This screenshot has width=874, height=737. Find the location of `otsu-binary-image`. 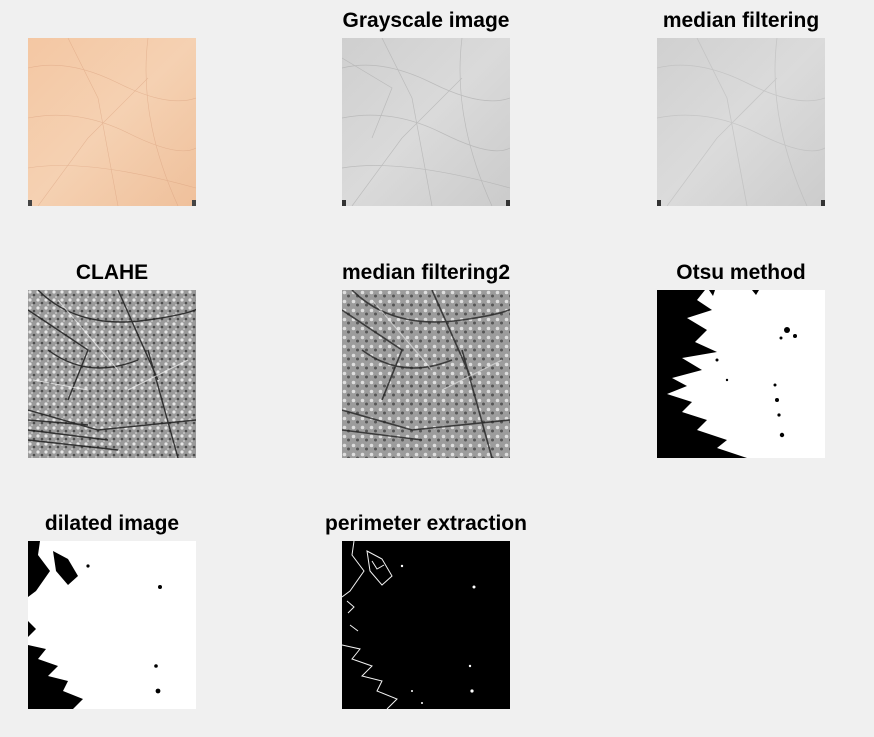

otsu-binary-image is located at coordinates (741, 374).